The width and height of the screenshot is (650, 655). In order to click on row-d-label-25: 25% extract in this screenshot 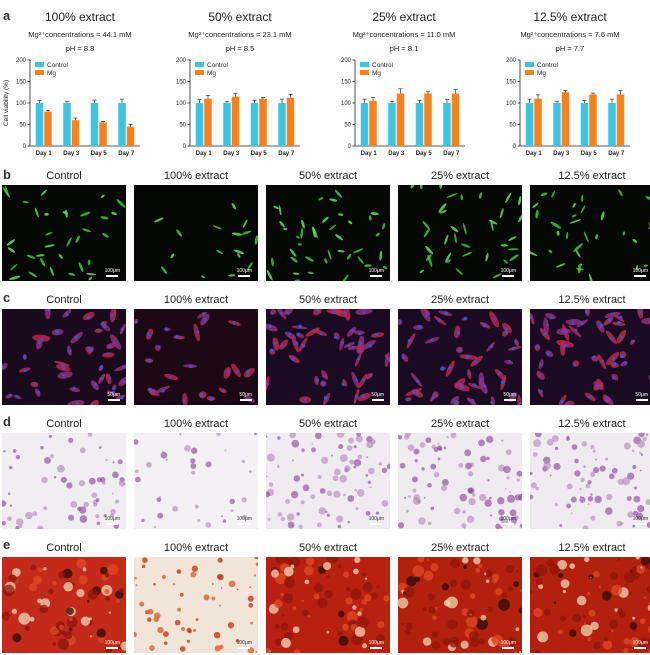, I will do `click(460, 424)`.